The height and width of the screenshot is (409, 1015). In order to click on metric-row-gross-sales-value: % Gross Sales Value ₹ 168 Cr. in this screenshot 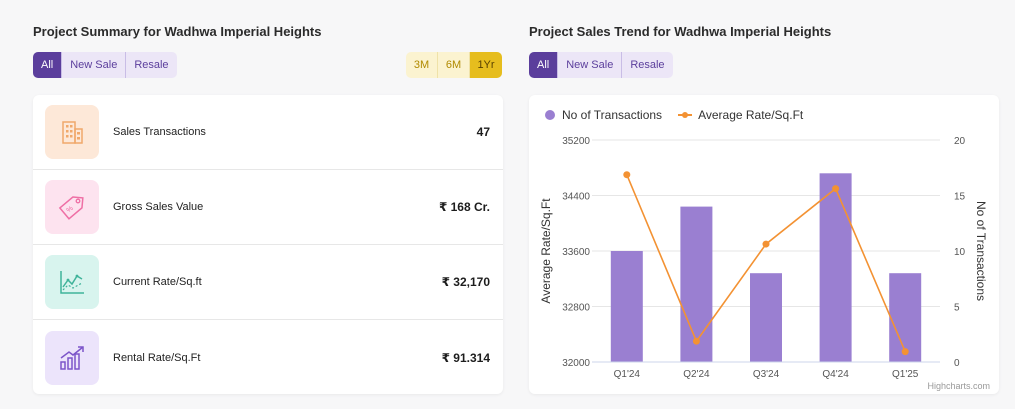, I will do `click(268, 207)`.